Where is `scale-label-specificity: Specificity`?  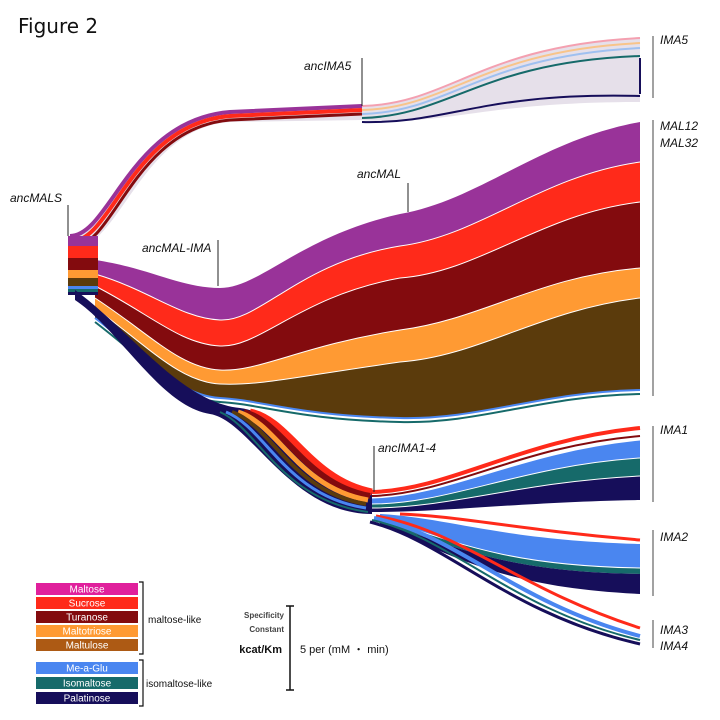 scale-label-specificity: Specificity is located at coordinates (264, 615).